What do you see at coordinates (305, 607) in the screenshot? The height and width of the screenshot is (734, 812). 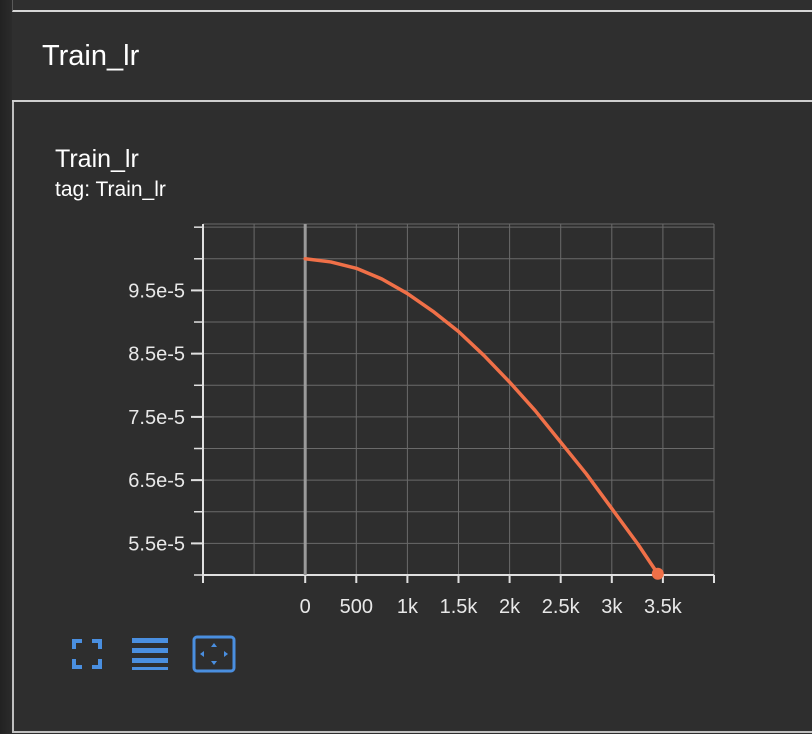 I see `x-tick-label: 0` at bounding box center [305, 607].